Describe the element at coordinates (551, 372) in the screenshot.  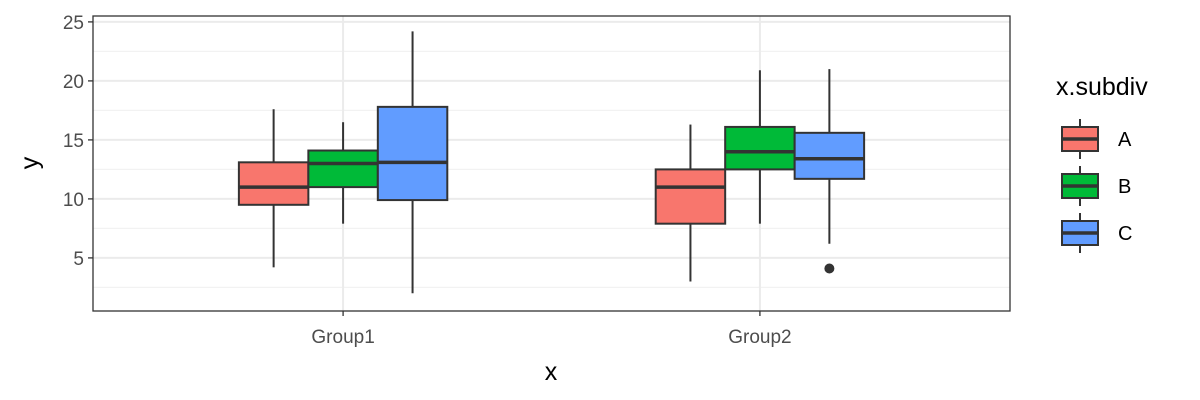
I see `x-axis-title: x` at that location.